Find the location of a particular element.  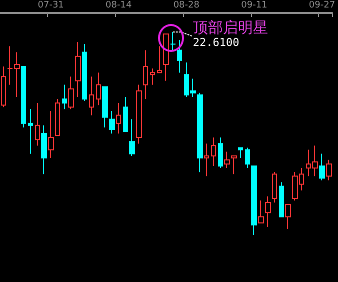

annotation: 顶部启明星 is located at coordinates (230, 27).